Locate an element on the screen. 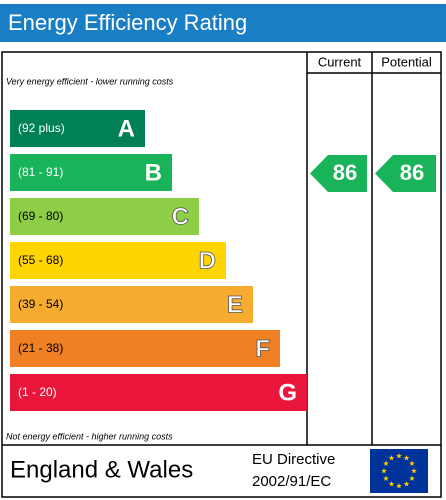 The width and height of the screenshot is (446, 500). header-bar is located at coordinates (223, 23).